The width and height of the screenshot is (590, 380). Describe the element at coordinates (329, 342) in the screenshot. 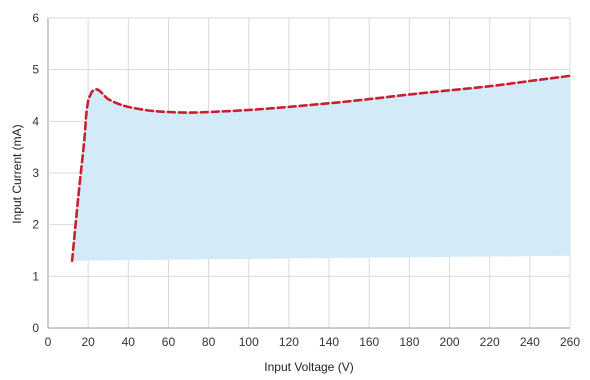

I see `x-tick-label: 140` at that location.